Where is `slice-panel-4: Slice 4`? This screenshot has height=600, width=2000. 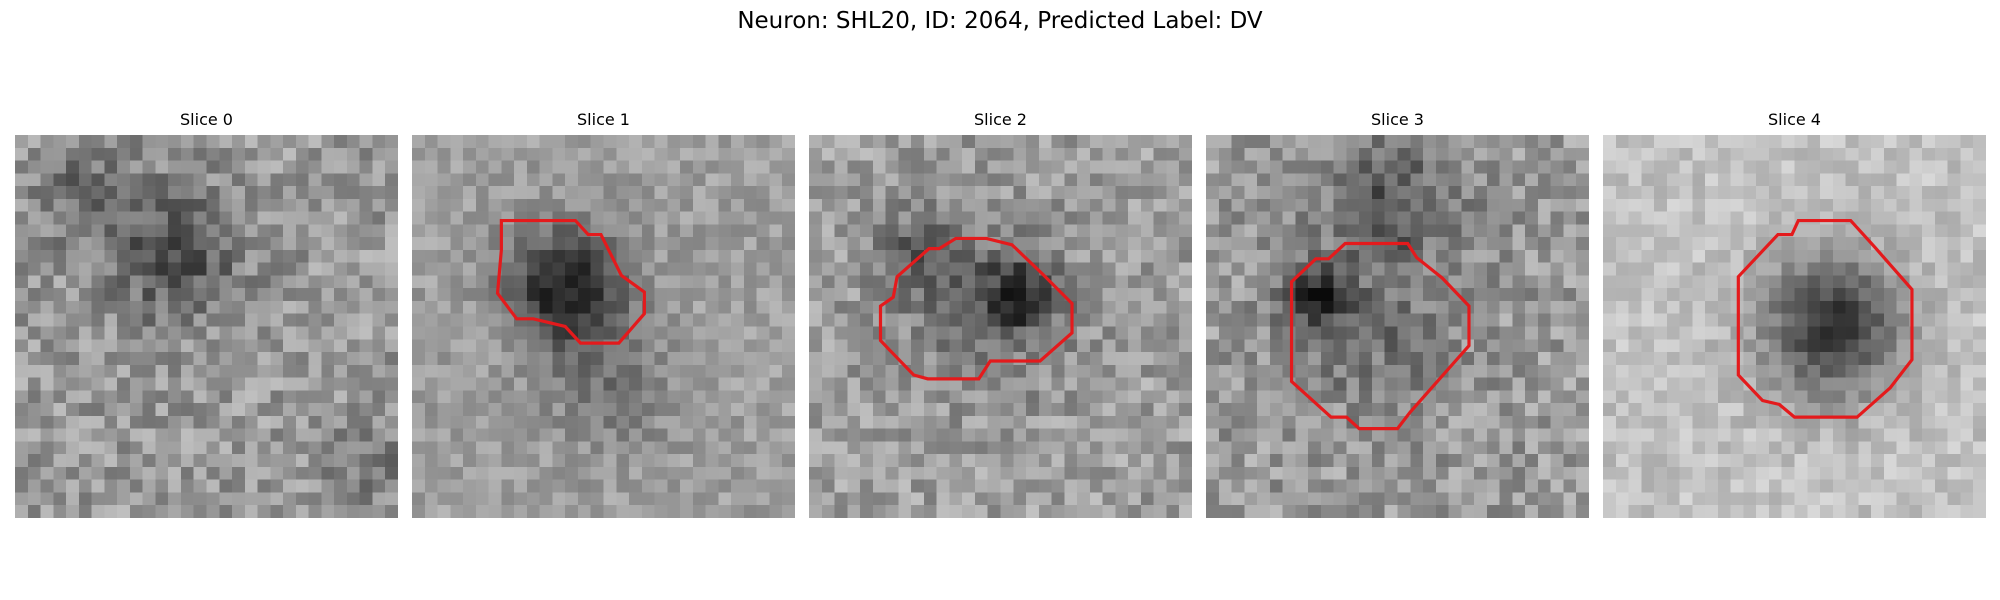 slice-panel-4: Slice 4 is located at coordinates (1794, 313).